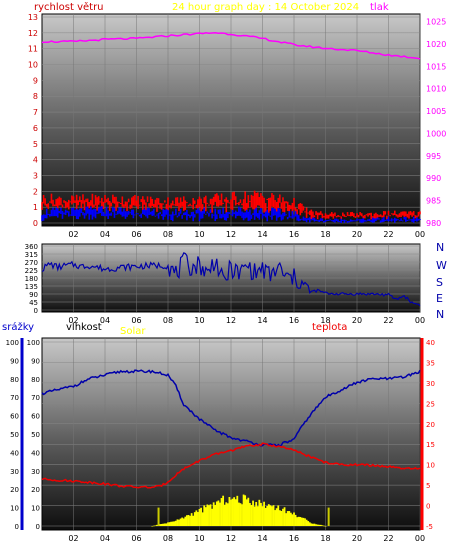  I want to click on humidity-axis-tick: 60, so click(35, 417).